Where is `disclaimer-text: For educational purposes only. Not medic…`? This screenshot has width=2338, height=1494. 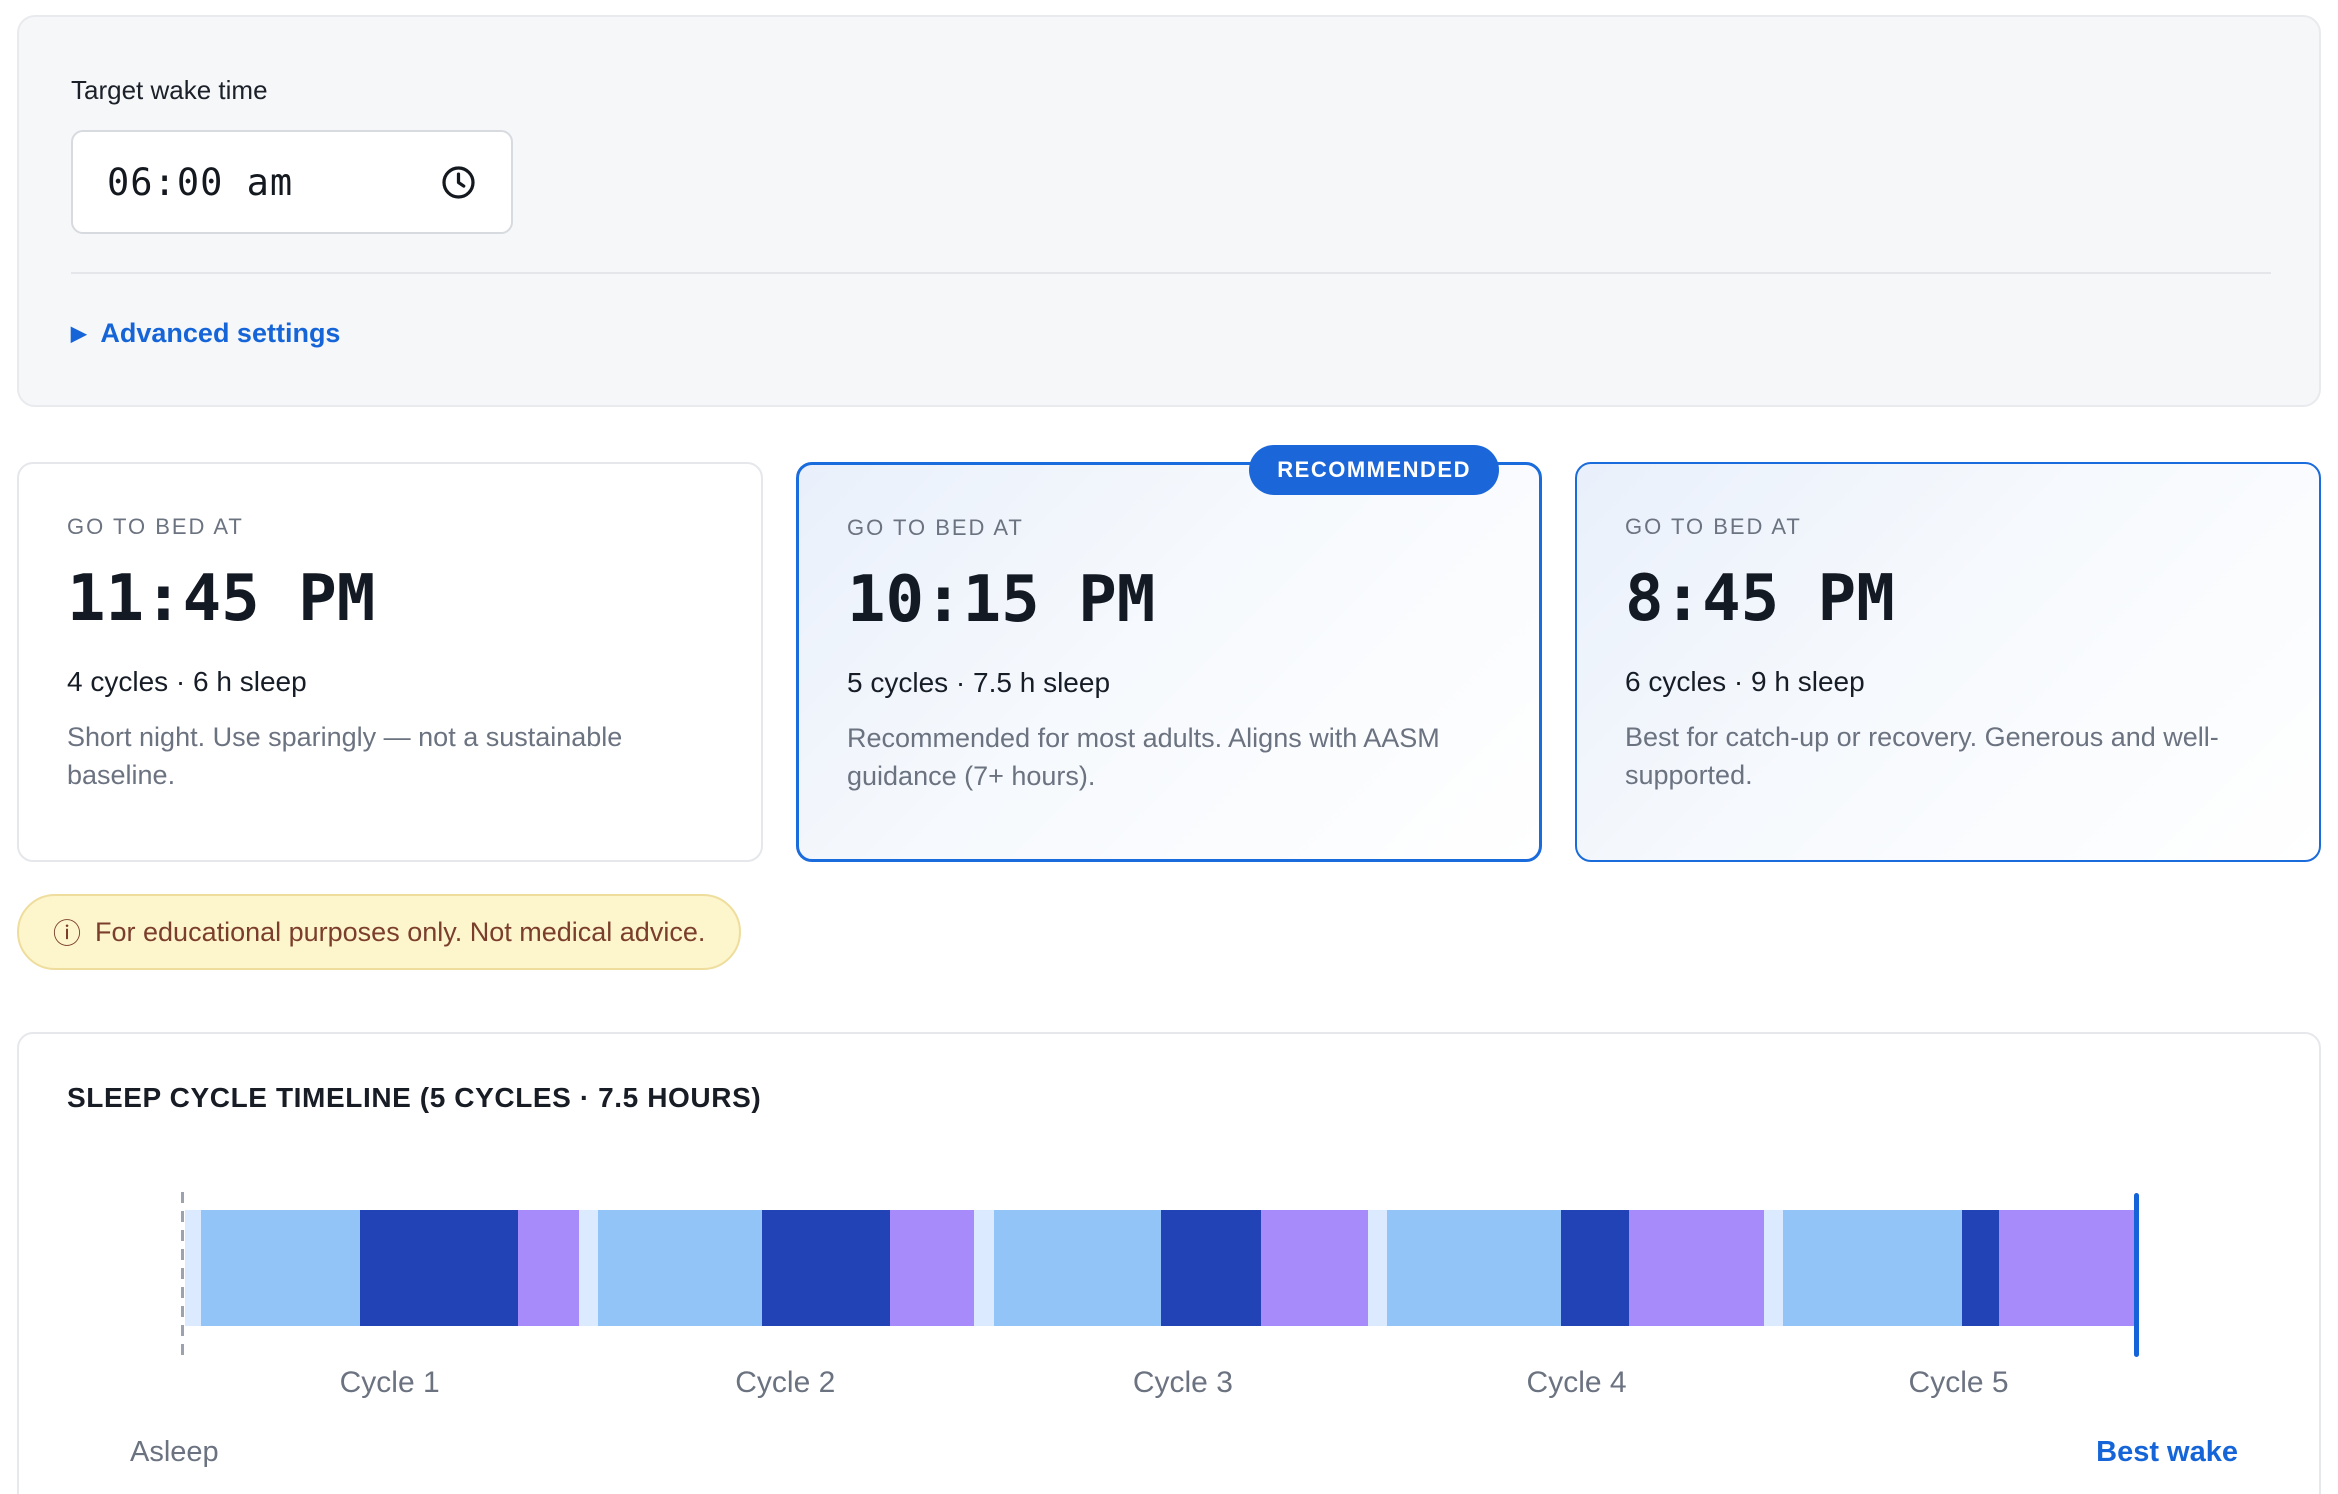
disclaimer-text: For educational purposes only. Not medic… is located at coordinates (400, 931).